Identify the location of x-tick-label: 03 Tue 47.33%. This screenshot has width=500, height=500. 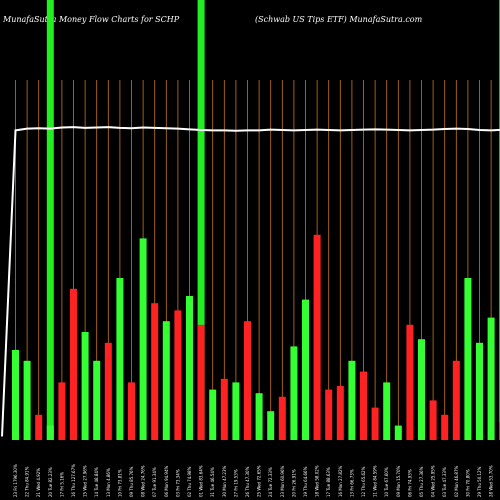
(444, 482).